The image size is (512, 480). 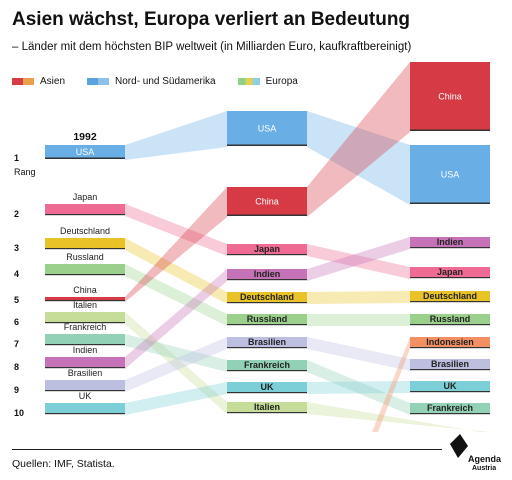 What do you see at coordinates (267, 145) in the screenshot?
I see `baseline-usa-2008` at bounding box center [267, 145].